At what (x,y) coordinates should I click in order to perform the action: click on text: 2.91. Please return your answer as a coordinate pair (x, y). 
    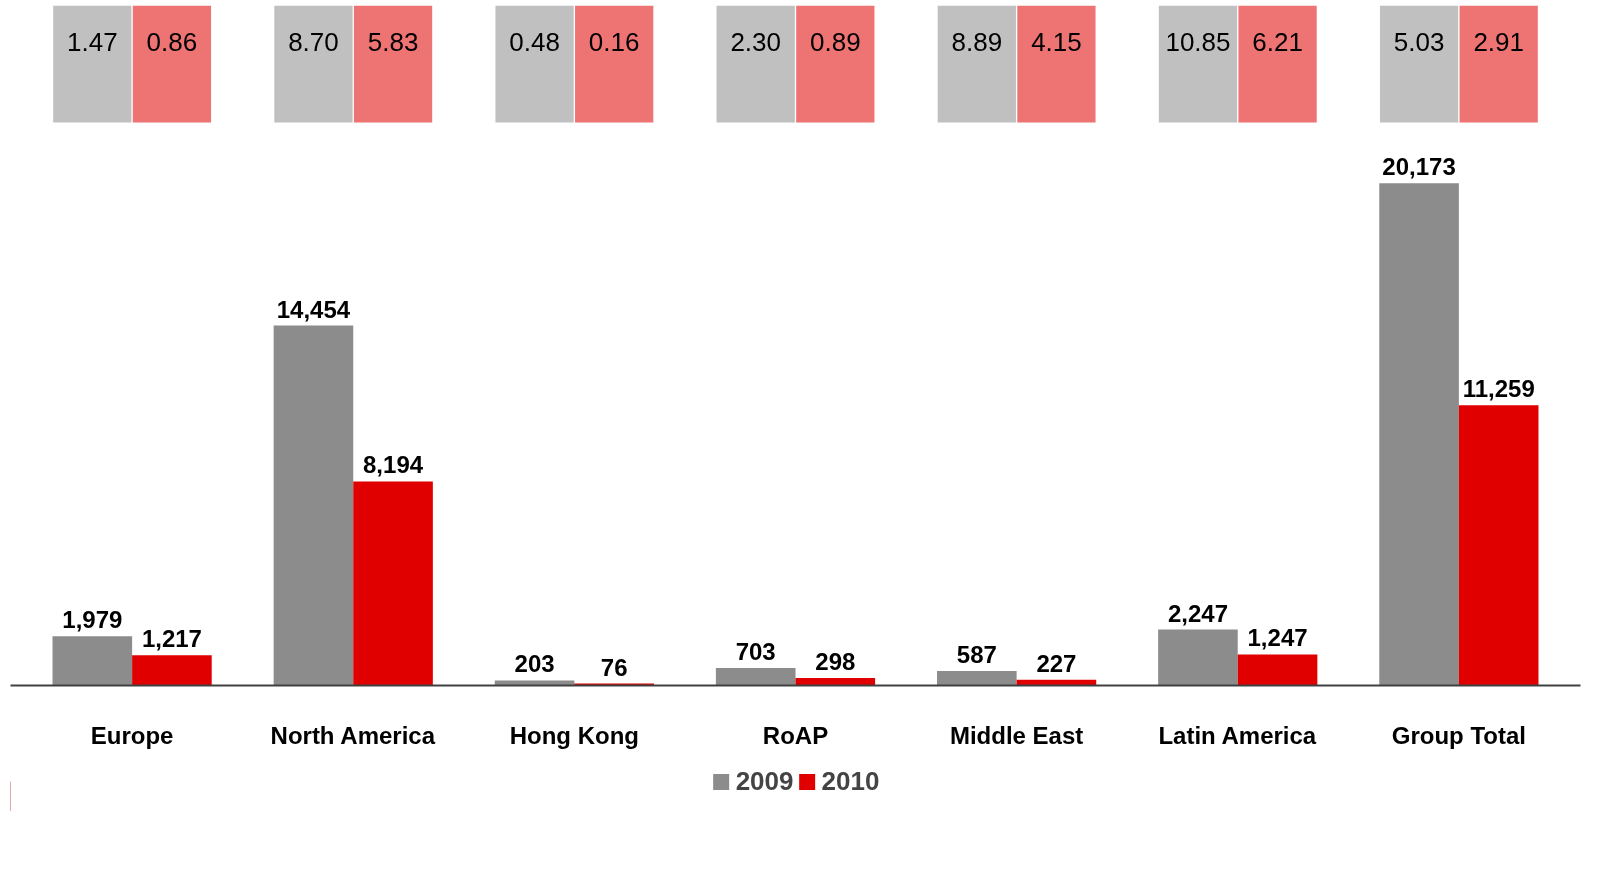
    Looking at the image, I should click on (1498, 41).